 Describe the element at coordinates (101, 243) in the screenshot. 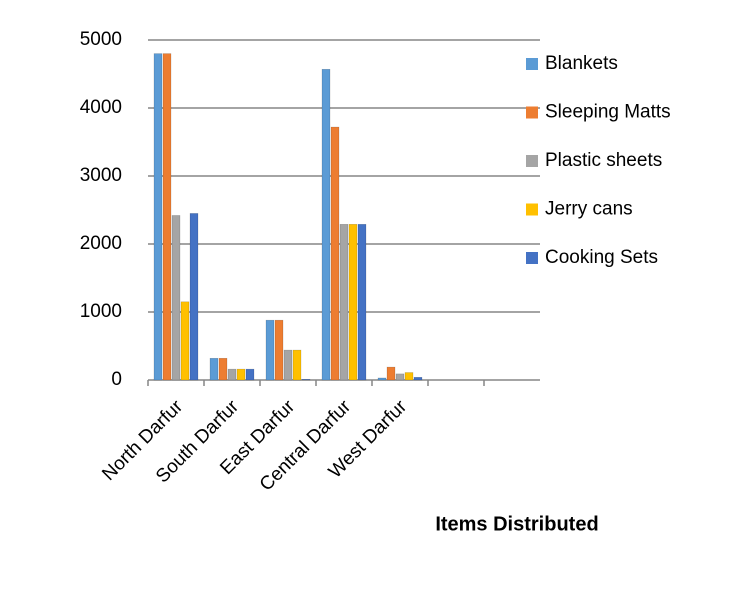

I see `y-tick-label: 2000` at that location.